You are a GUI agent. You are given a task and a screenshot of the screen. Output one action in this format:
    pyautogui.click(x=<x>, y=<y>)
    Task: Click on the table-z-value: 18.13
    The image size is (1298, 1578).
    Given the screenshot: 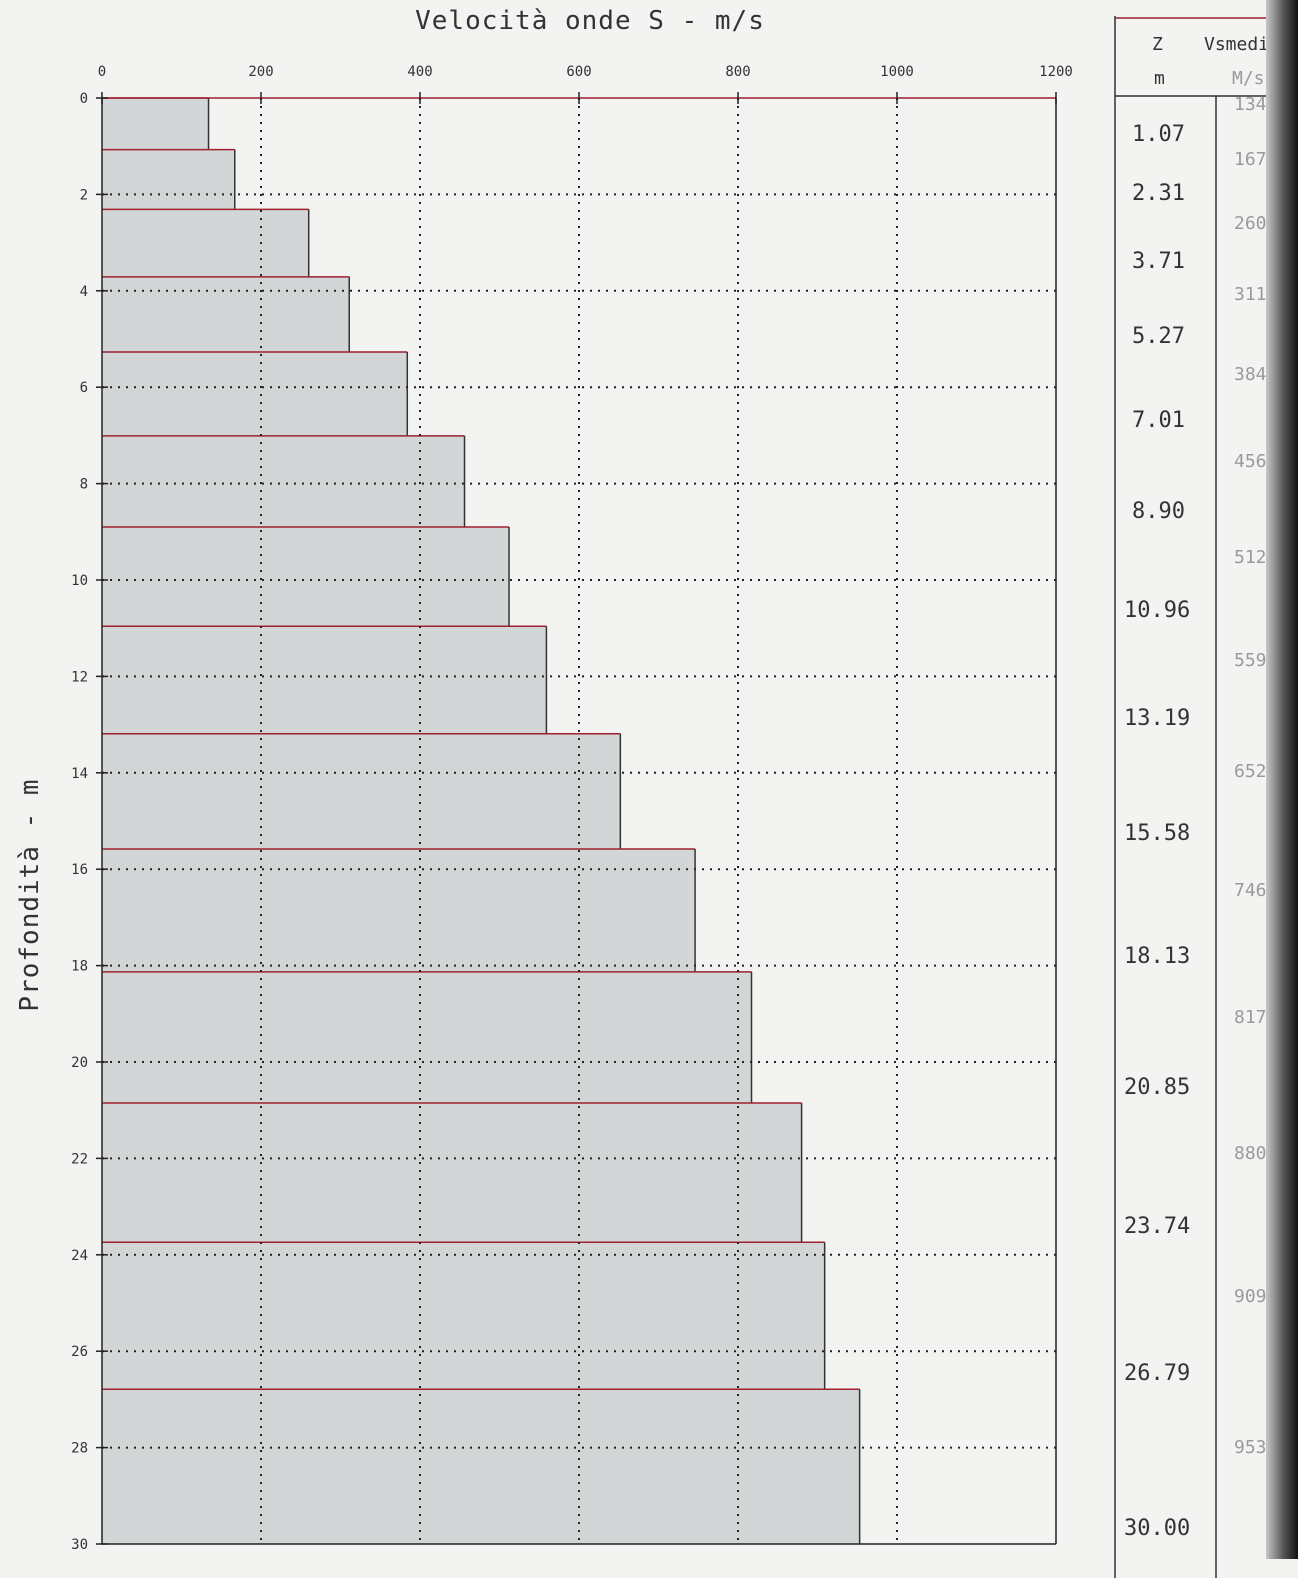 What is the action you would take?
    pyautogui.click(x=1157, y=956)
    